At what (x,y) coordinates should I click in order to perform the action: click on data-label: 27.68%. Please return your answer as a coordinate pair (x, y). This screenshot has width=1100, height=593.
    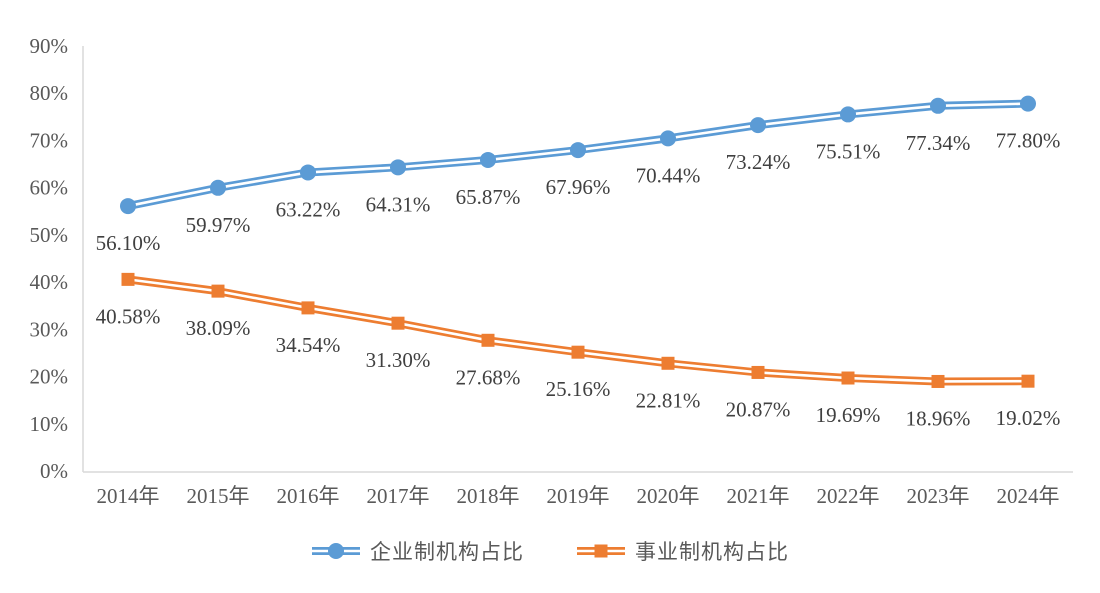
    Looking at the image, I should click on (488, 377).